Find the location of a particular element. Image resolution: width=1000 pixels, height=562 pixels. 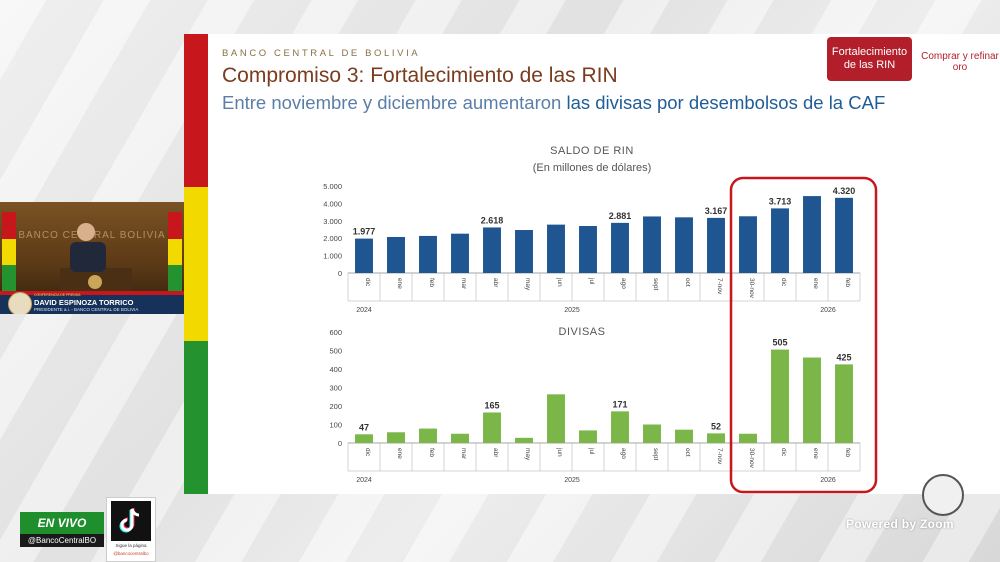

rin-xtick: may is located at coordinates (527, 284).